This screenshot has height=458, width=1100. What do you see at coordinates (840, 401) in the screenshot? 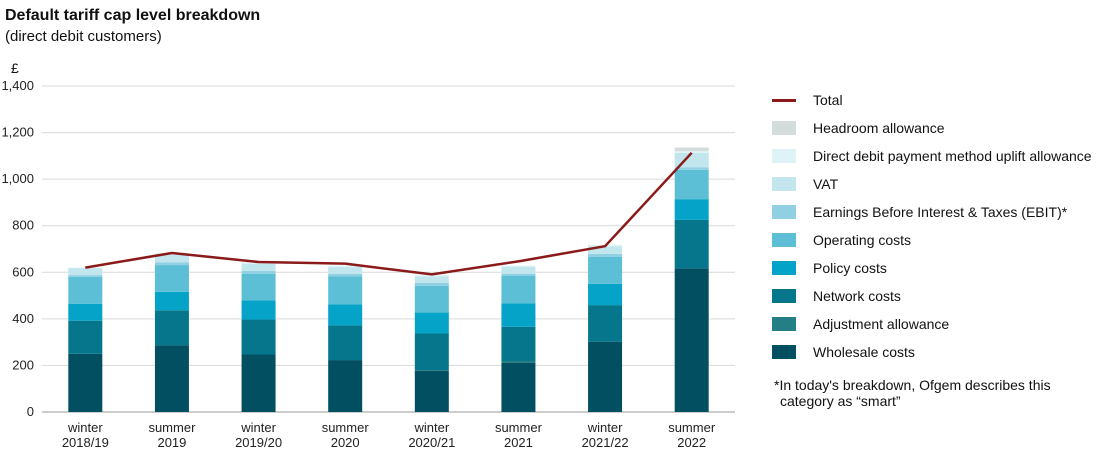
I see `footnote-line-2: category as “smart”` at bounding box center [840, 401].